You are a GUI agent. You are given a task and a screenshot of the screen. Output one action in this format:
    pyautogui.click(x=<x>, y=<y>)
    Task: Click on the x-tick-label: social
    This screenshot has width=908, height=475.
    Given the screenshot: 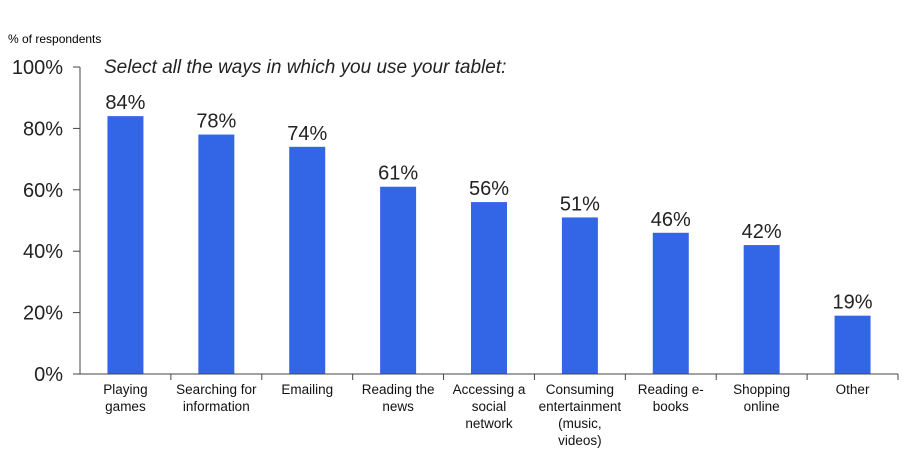 What is the action you would take?
    pyautogui.click(x=489, y=406)
    